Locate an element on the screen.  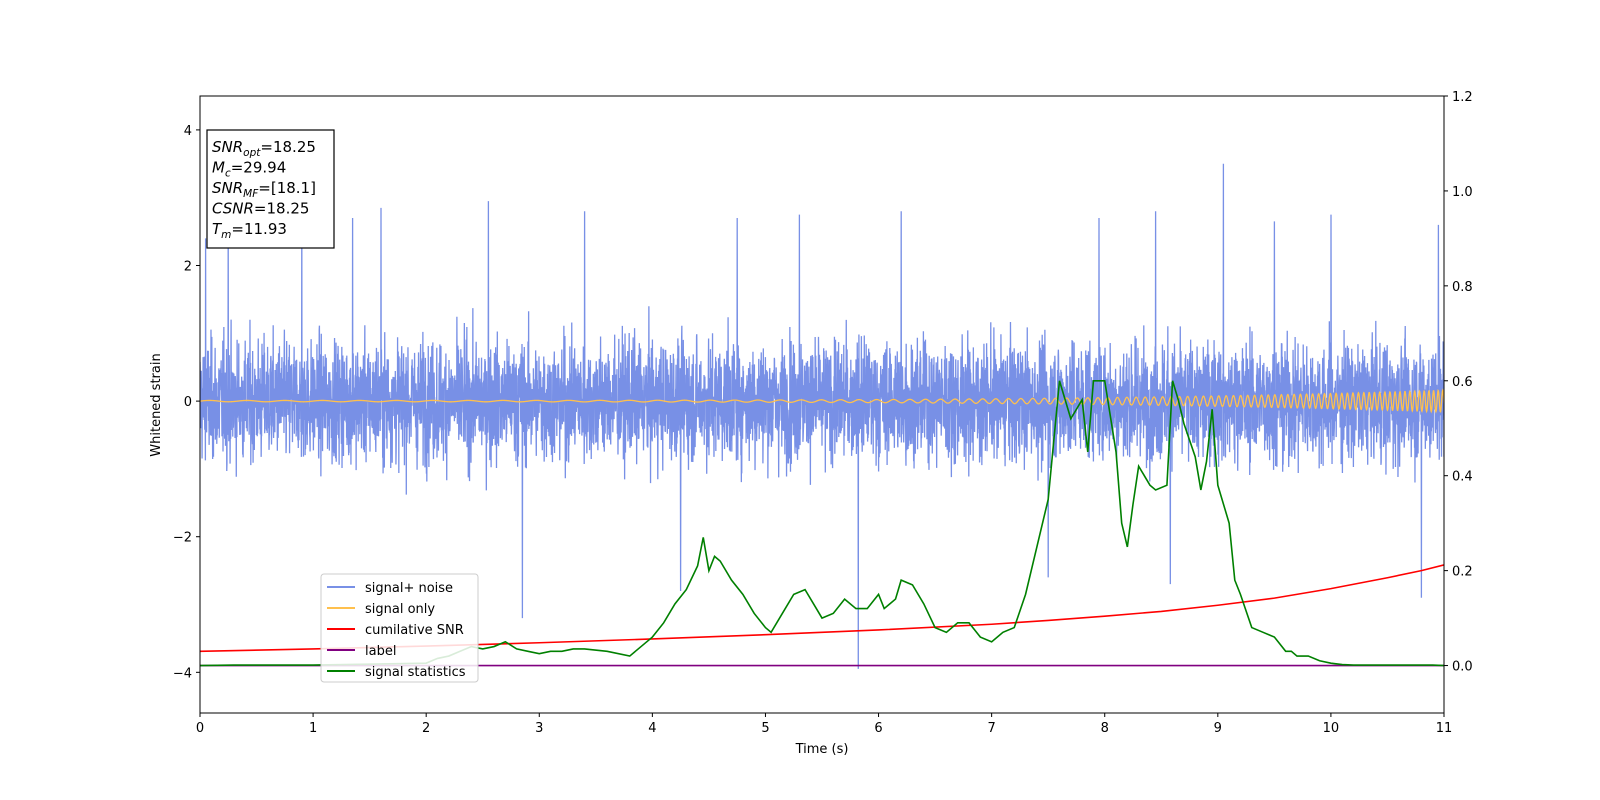
legend-label: cumilative SNR is located at coordinates (414, 630).